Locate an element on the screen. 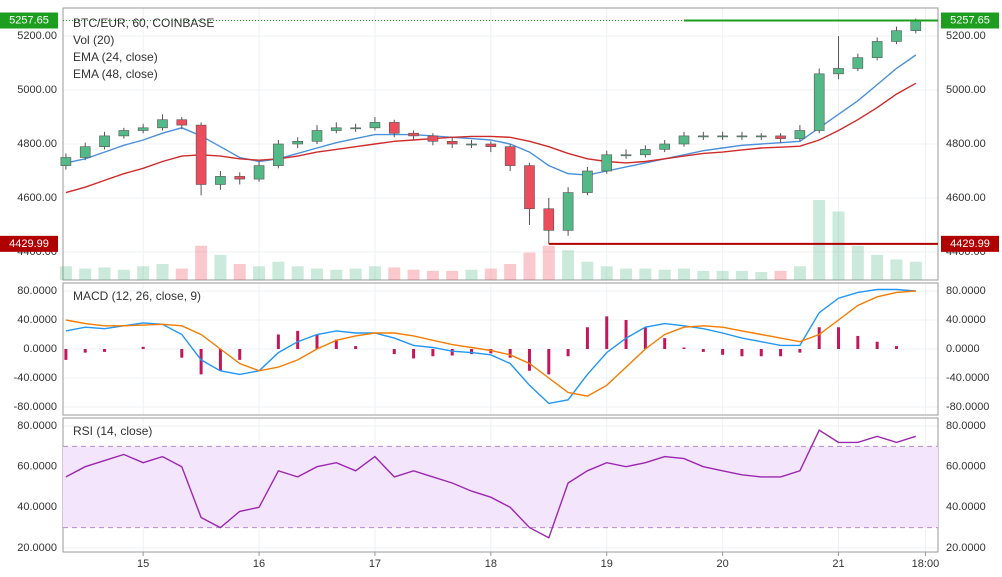 This screenshot has height=577, width=1002. x-tick-label: 18 is located at coordinates (491, 564).